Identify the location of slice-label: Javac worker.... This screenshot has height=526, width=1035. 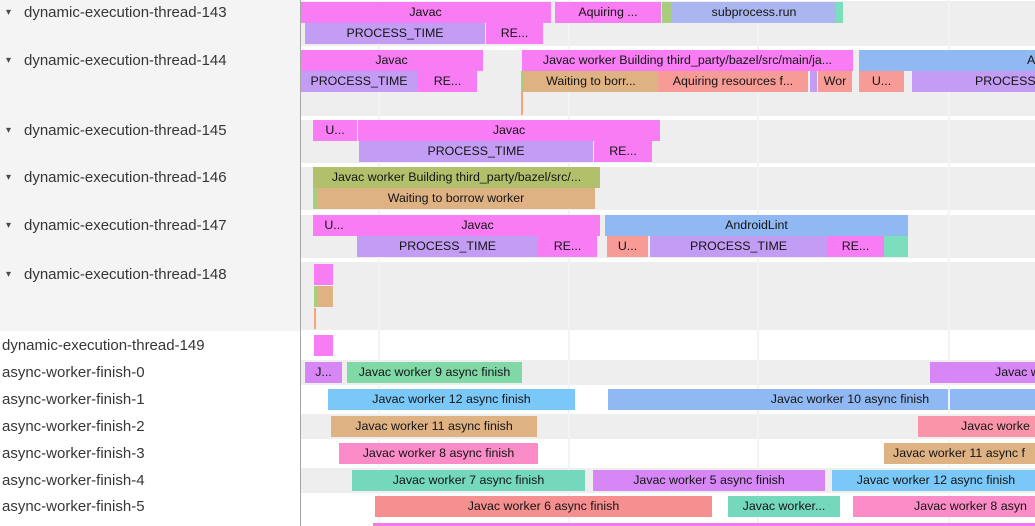
(784, 506).